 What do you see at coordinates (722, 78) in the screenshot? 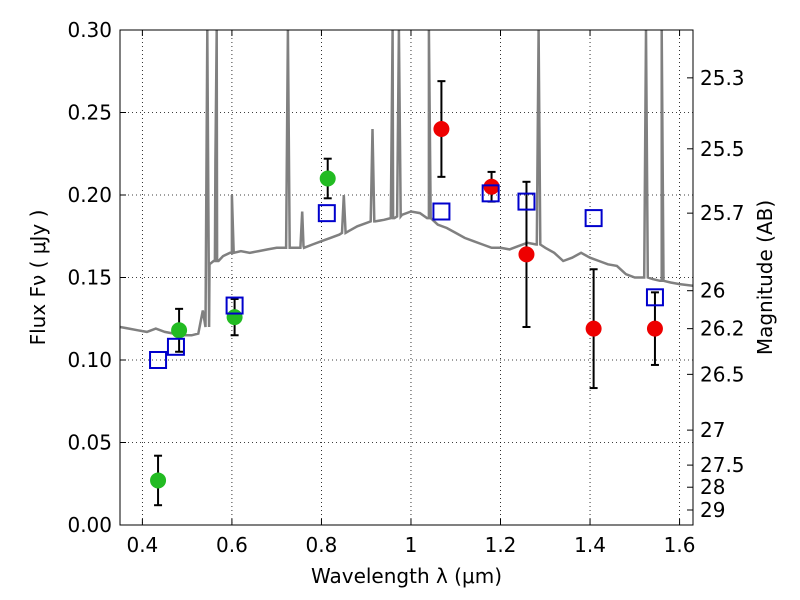
I see `y-right-tick-label: 25.3` at bounding box center [722, 78].